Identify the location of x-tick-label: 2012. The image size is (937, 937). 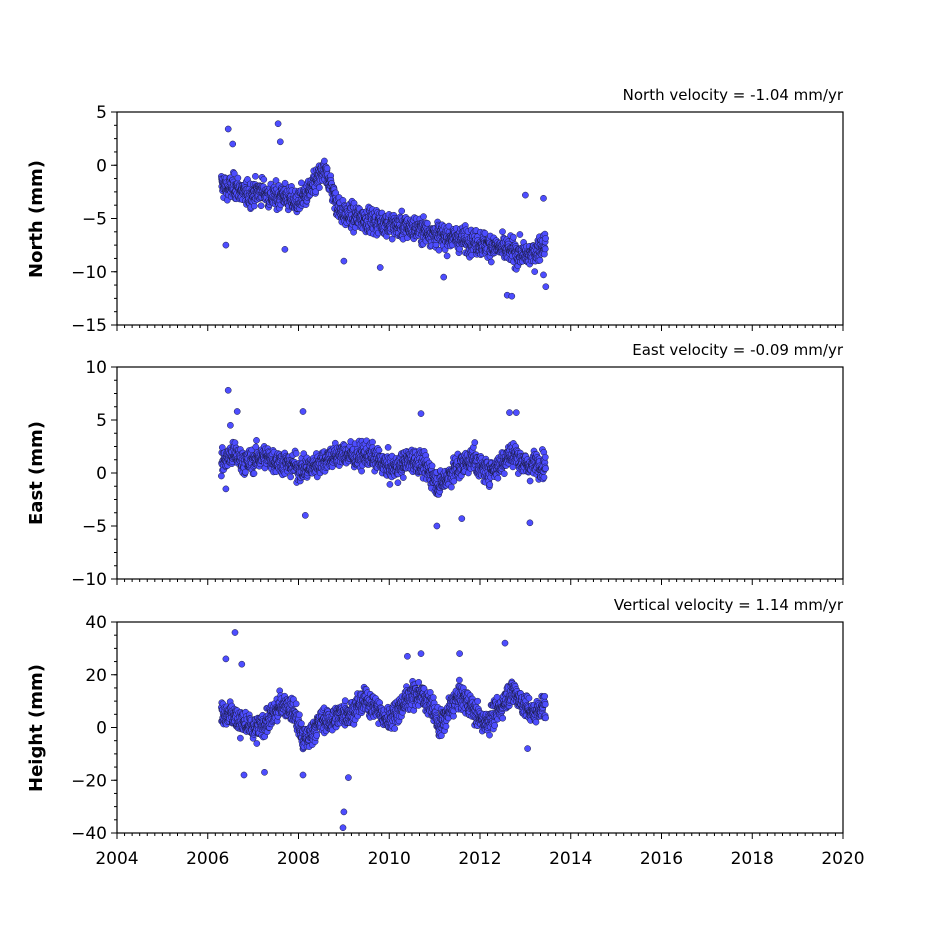
(479, 859).